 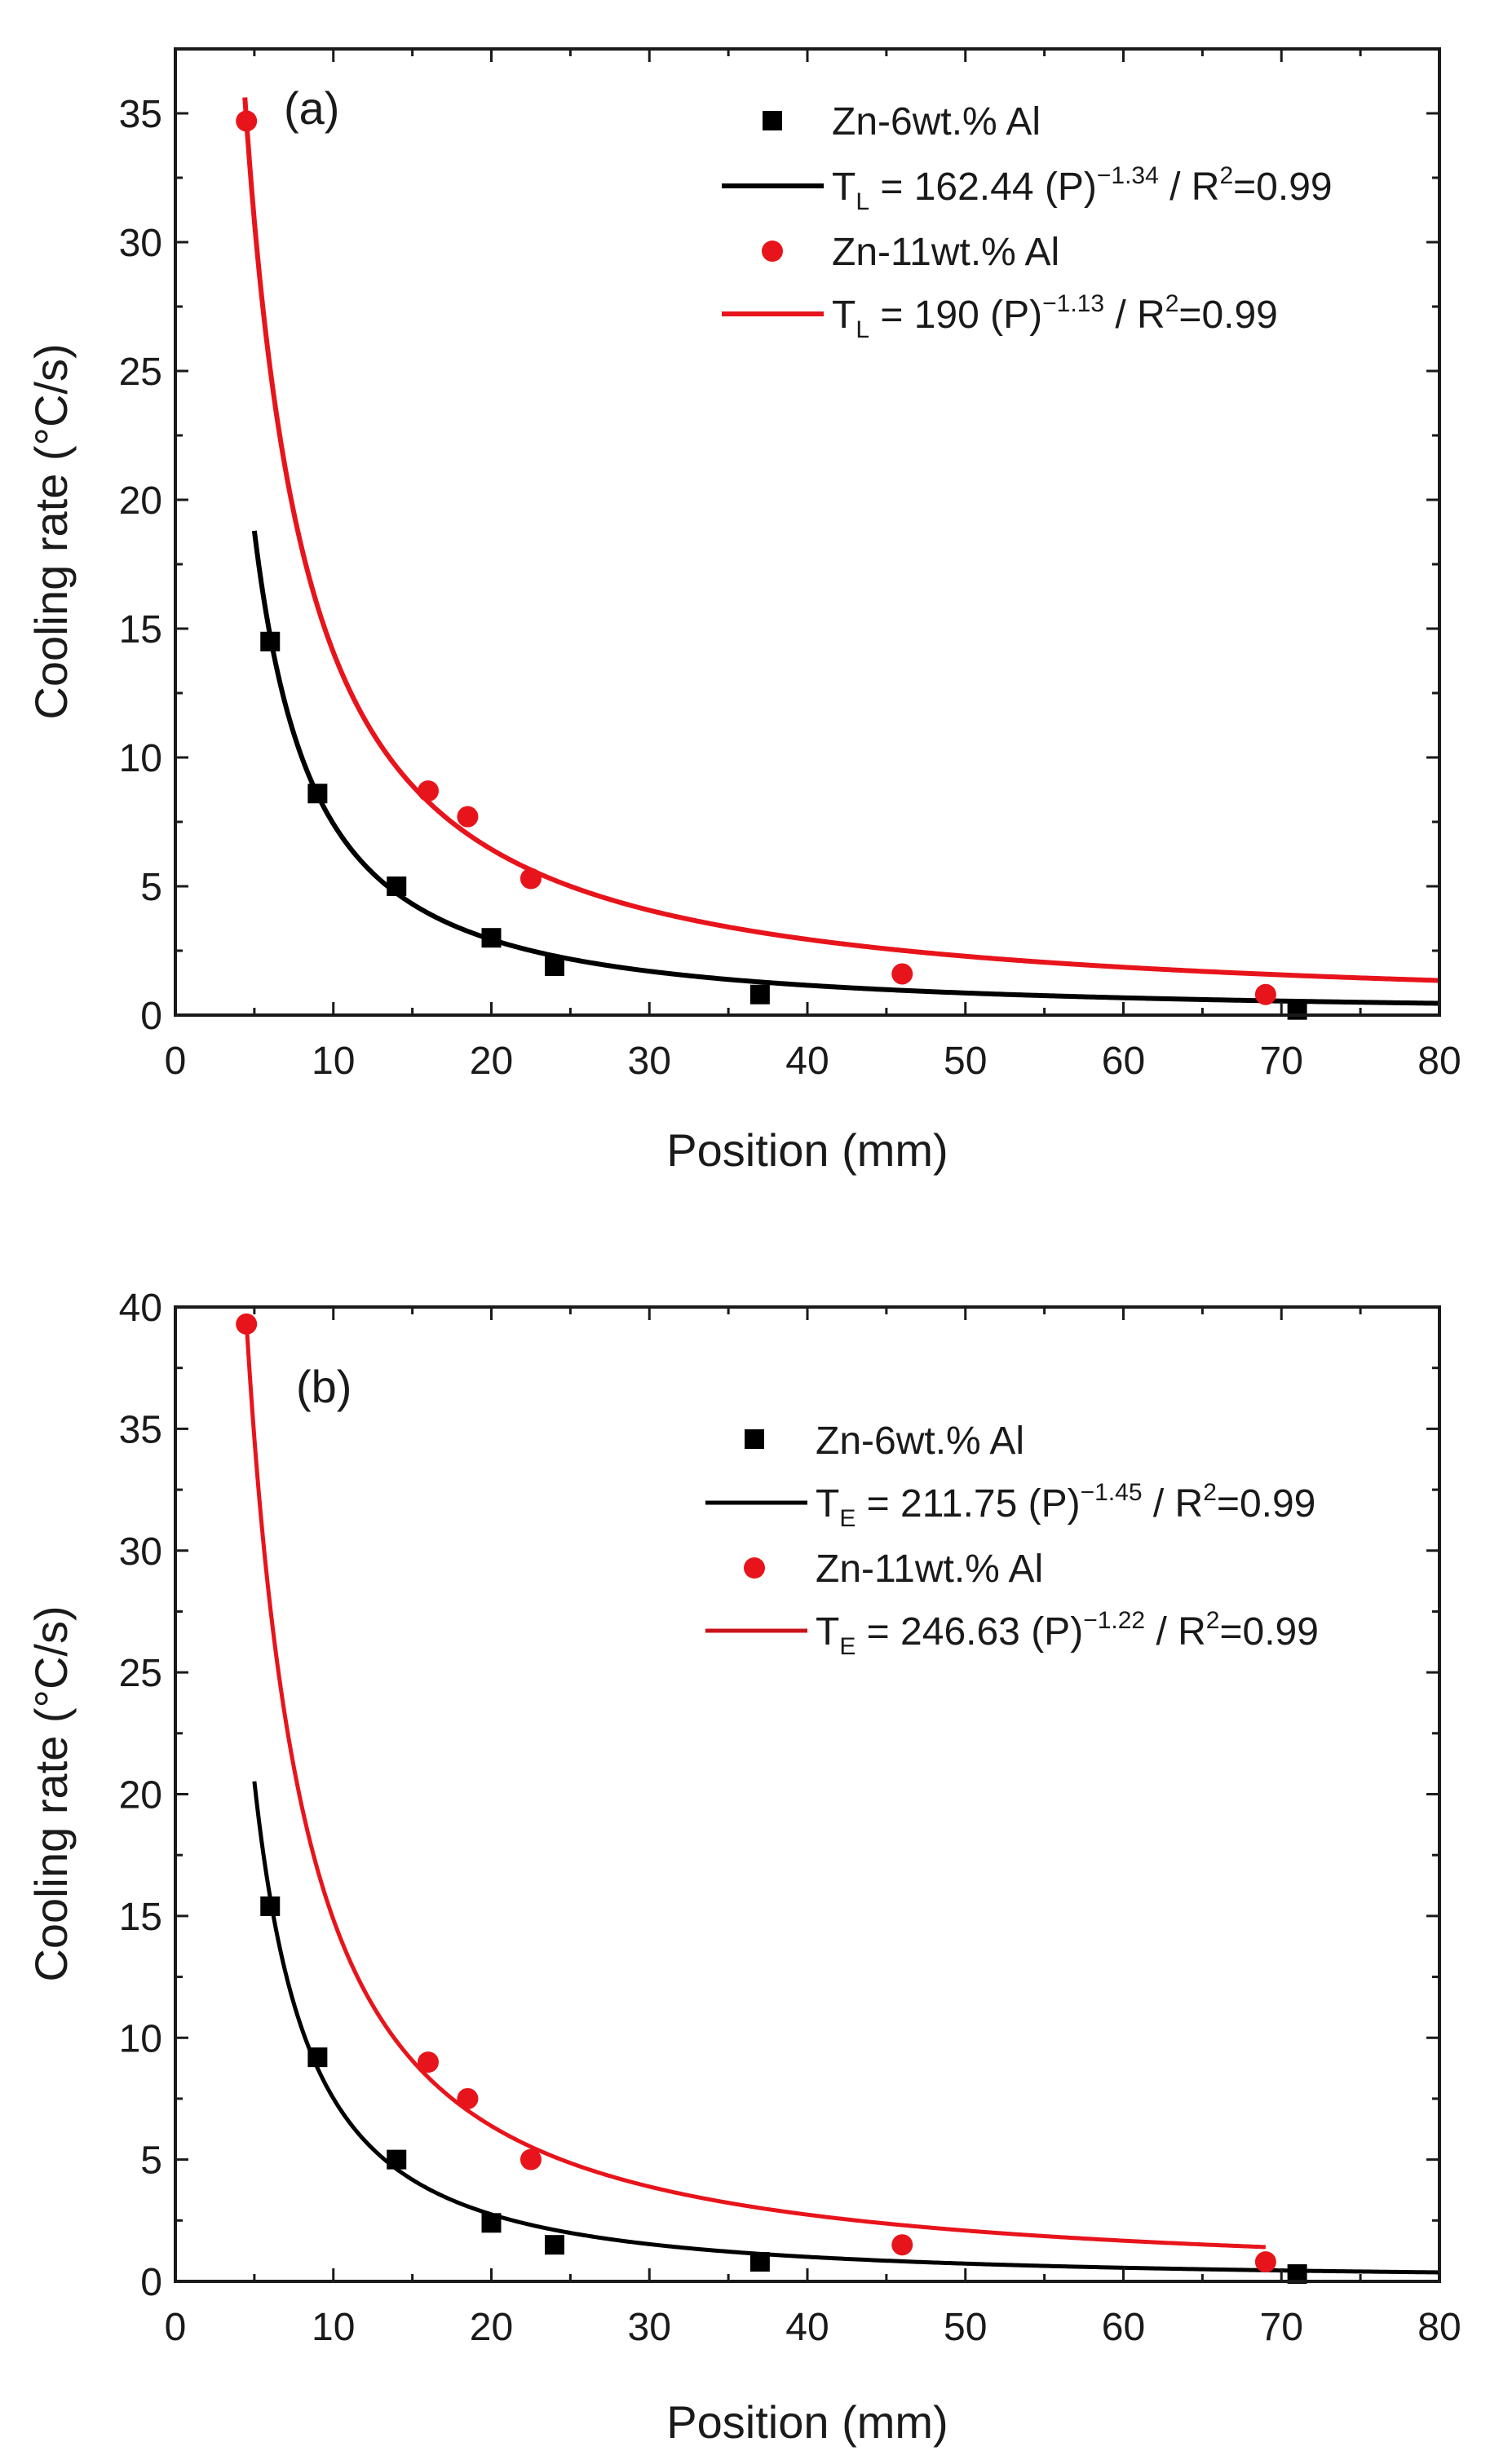 I want to click on y-tick-label: 40, so click(x=140, y=1308).